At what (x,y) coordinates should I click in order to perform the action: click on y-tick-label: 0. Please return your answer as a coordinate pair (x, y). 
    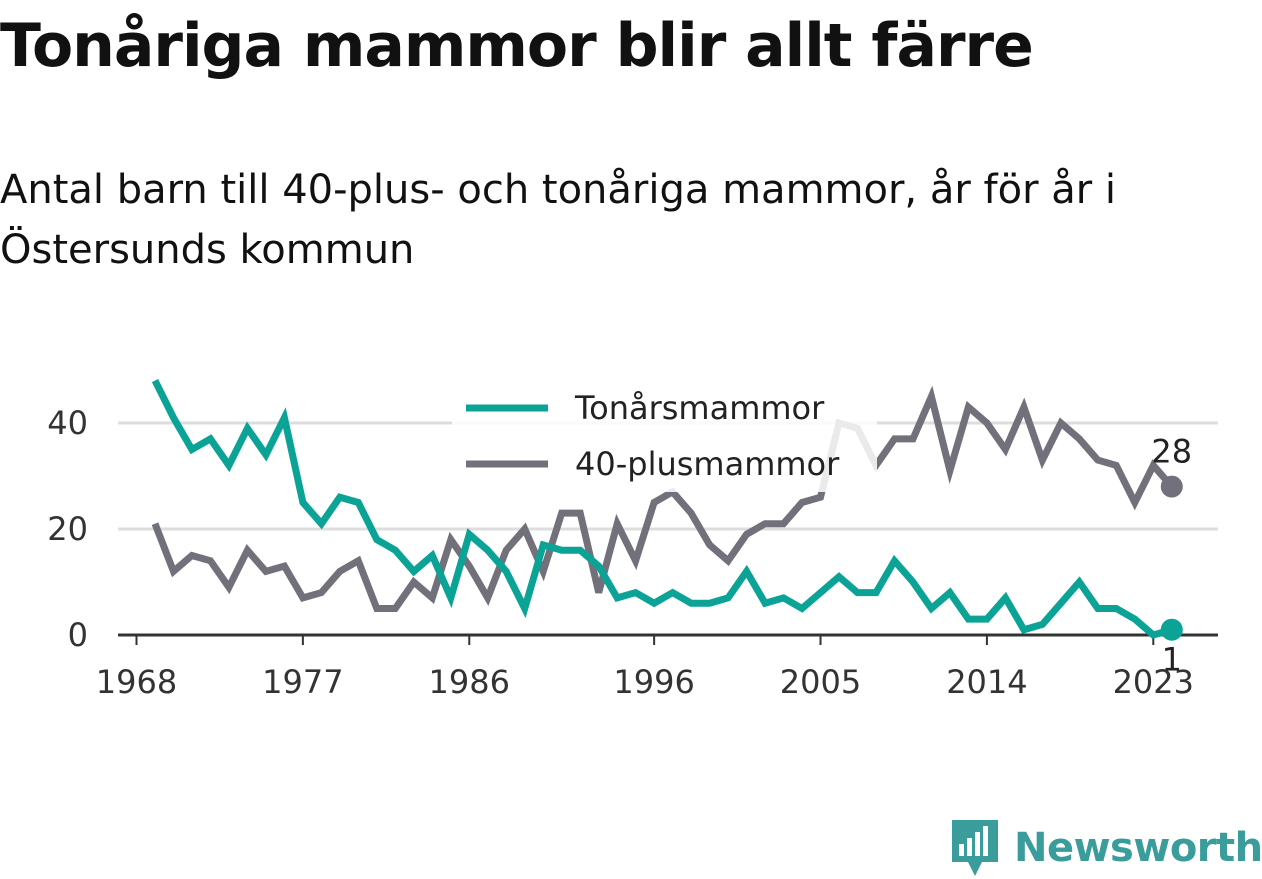
    Looking at the image, I should click on (78, 635).